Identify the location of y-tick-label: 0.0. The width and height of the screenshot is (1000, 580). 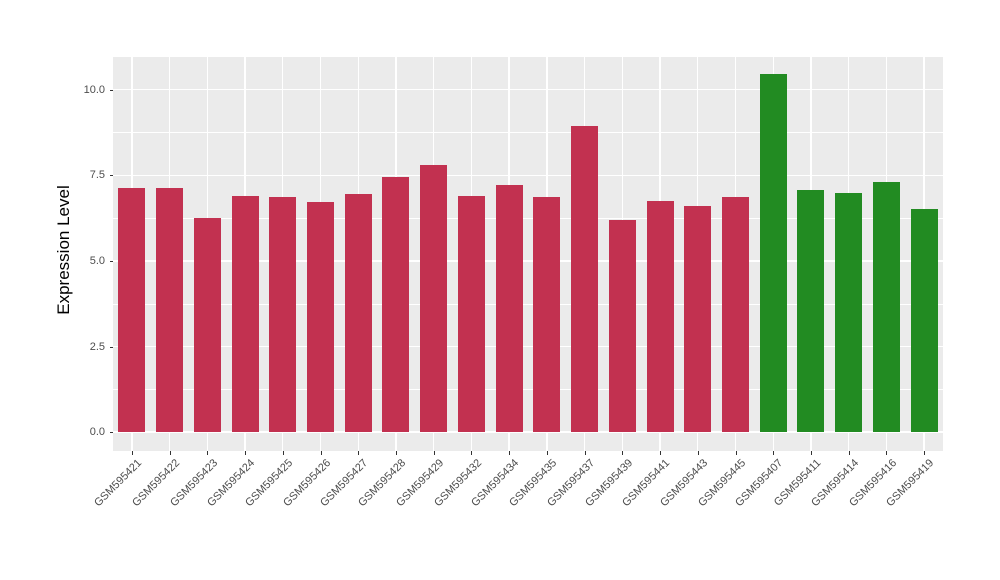
(97, 432).